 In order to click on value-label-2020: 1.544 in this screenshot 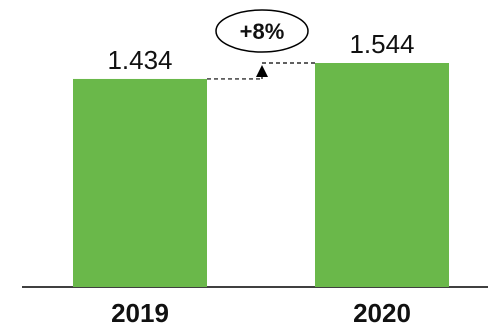, I will do `click(381, 44)`.